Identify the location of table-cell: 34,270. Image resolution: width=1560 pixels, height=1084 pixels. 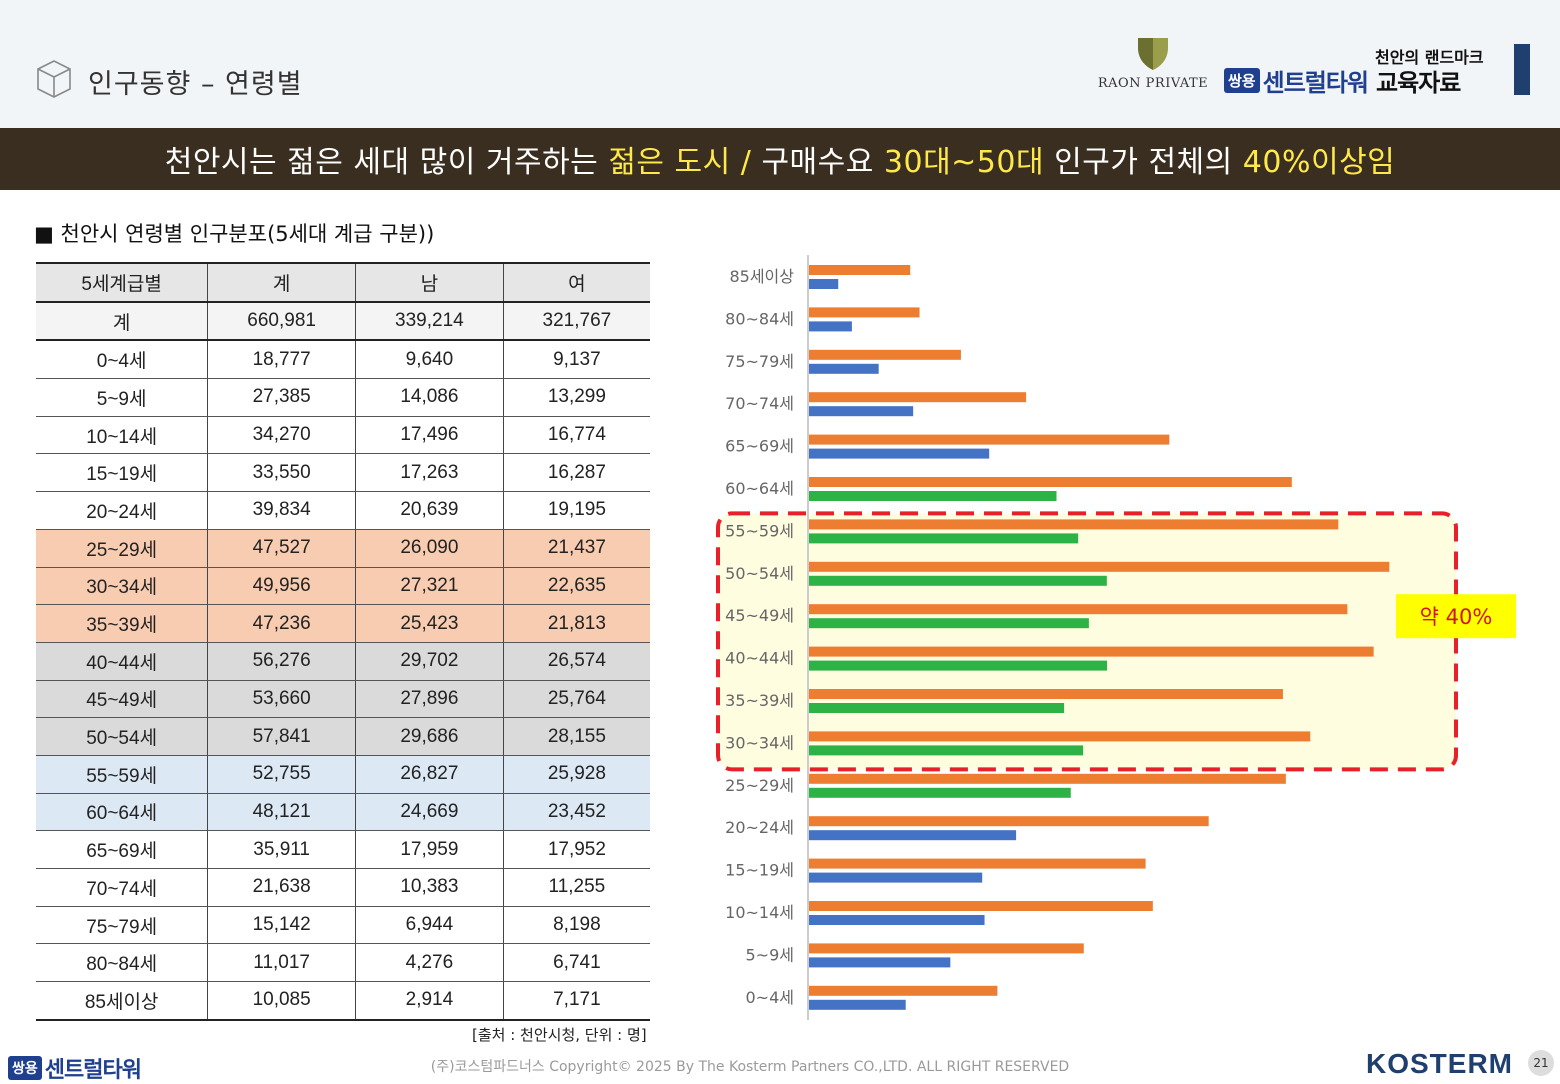
(282, 435).